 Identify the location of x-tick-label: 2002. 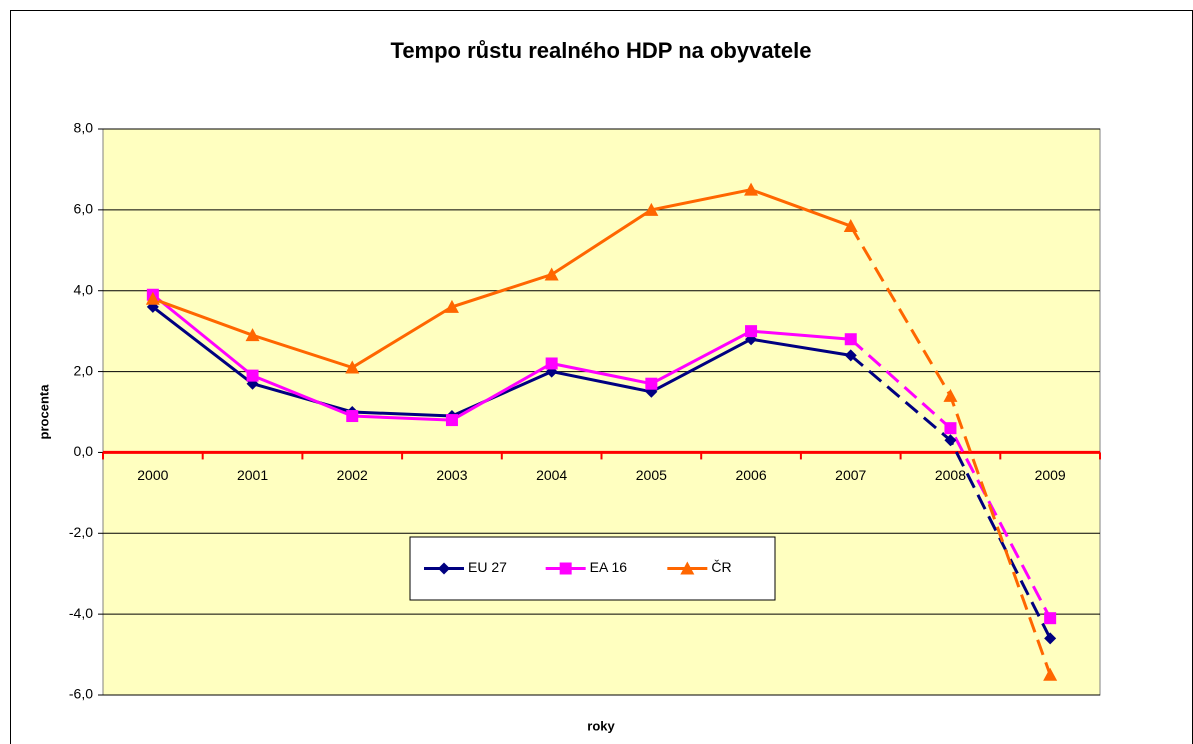
(352, 475).